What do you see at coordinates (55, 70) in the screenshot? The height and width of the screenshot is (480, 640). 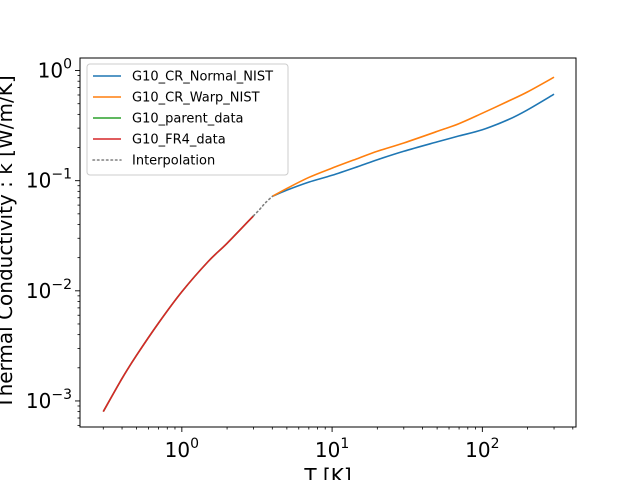 I see `y-tick-label: 10⁰` at bounding box center [55, 70].